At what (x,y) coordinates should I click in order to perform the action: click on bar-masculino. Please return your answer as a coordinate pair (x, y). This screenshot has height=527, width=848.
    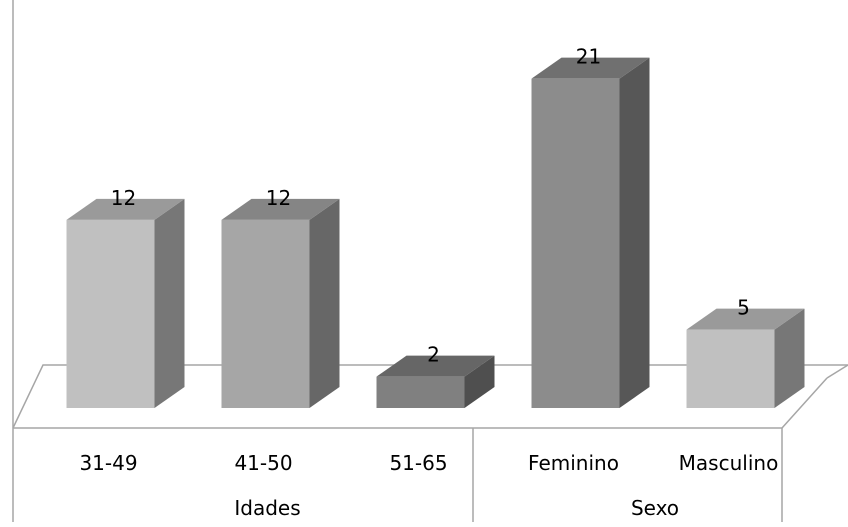
    Looking at the image, I should click on (745, 358).